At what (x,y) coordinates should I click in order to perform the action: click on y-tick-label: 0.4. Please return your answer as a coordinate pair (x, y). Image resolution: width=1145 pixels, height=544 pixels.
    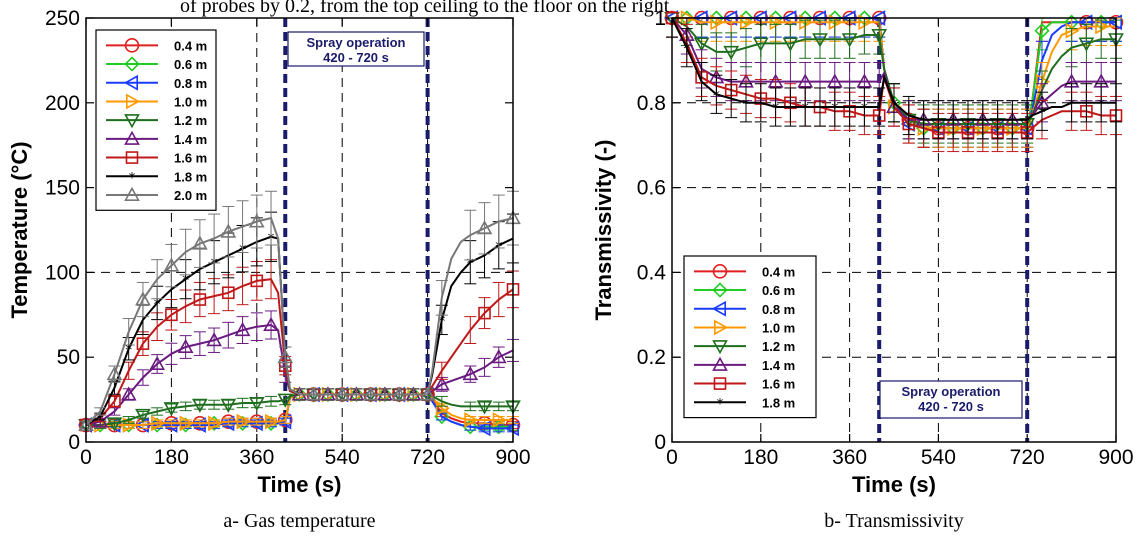
    Looking at the image, I should click on (652, 272).